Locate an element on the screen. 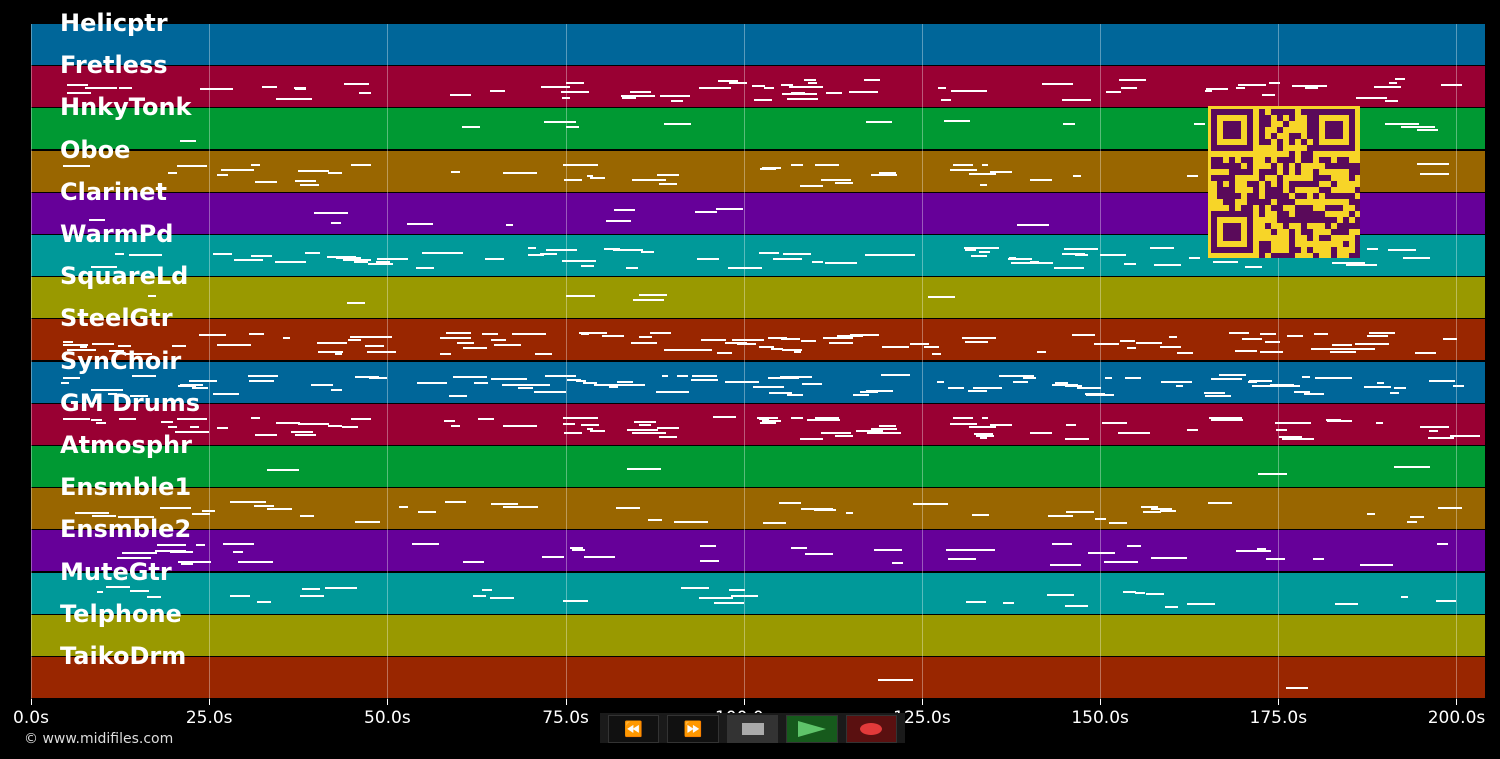 The width and height of the screenshot is (1500, 759). gridline is located at coordinates (1279, 361).